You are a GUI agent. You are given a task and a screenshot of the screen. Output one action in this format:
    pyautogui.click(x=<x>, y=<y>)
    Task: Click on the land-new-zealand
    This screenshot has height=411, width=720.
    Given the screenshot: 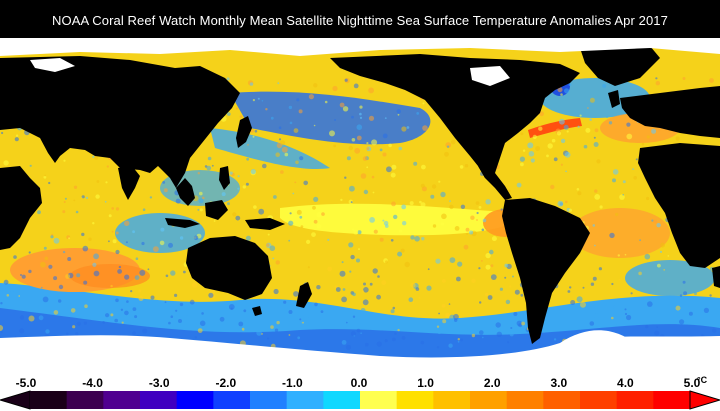 What is the action you would take?
    pyautogui.click(x=304, y=295)
    